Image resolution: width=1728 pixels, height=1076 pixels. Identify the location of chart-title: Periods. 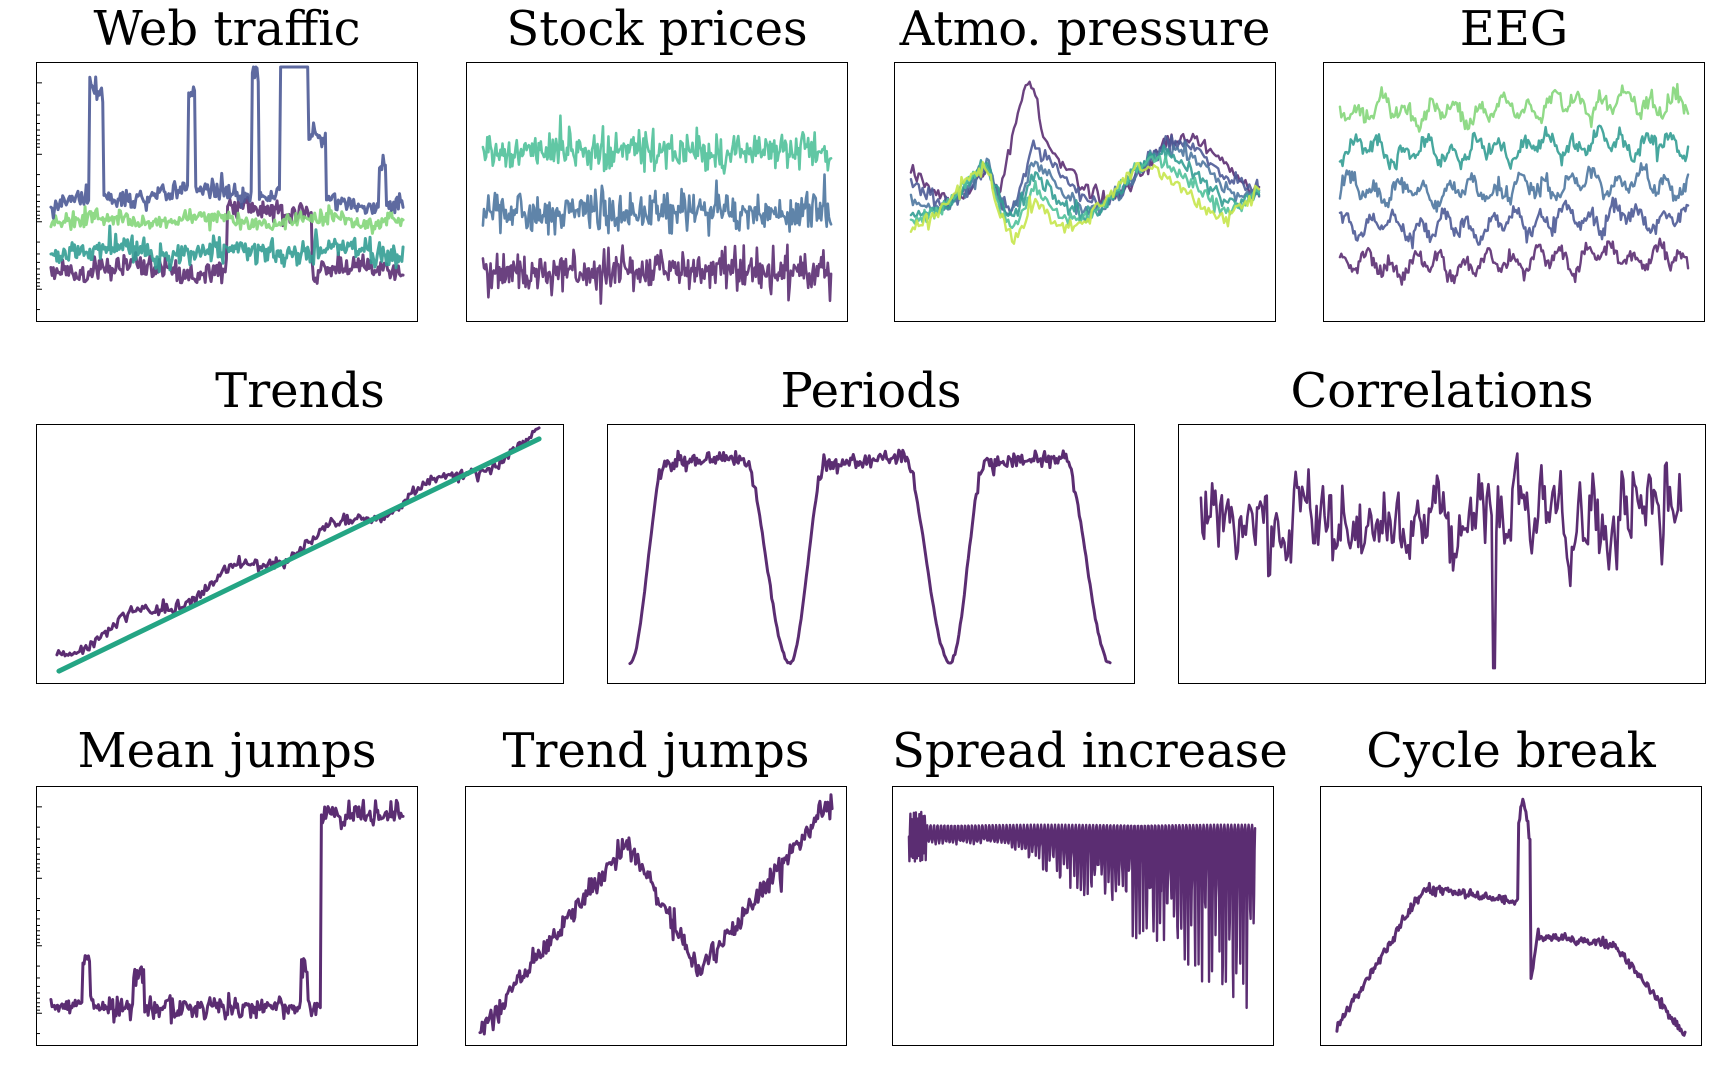
(871, 391).